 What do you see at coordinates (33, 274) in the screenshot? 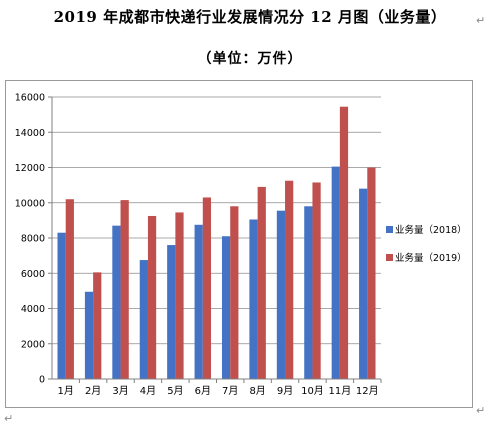
I see `y-tick-label: 6000` at bounding box center [33, 274].